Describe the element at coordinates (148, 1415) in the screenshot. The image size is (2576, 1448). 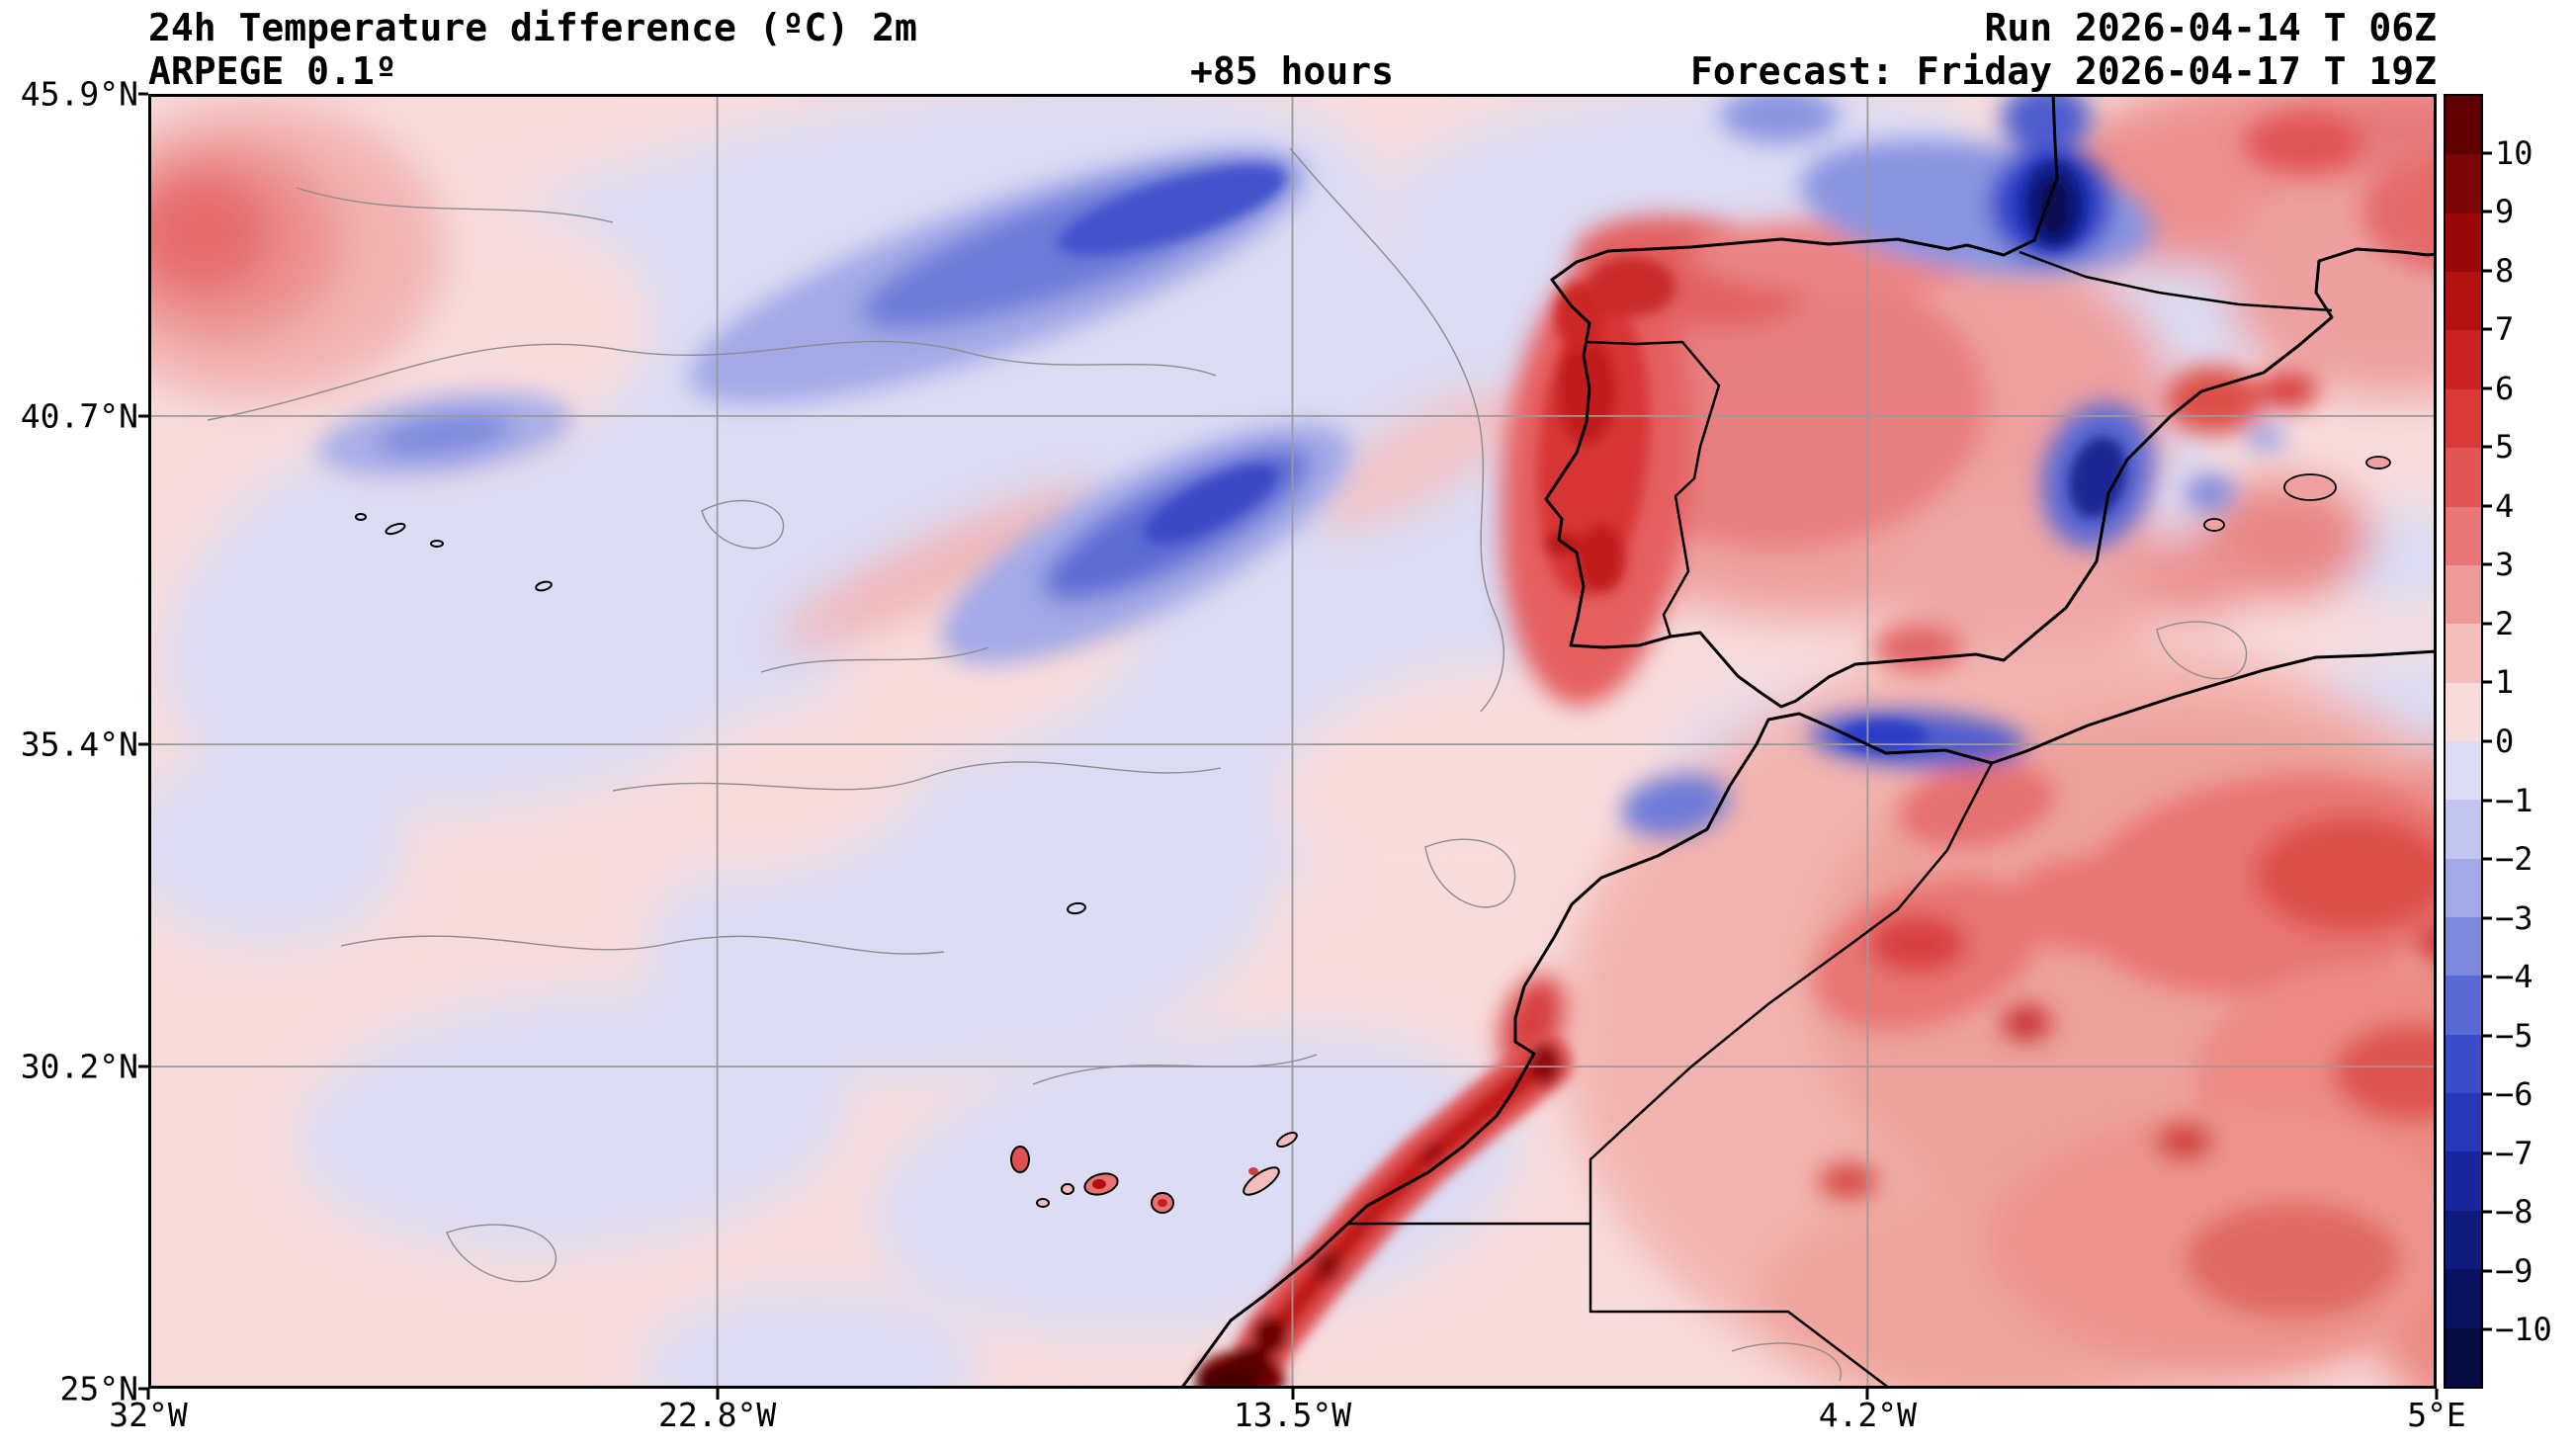
I see `x-tick-label: 32°W` at that location.